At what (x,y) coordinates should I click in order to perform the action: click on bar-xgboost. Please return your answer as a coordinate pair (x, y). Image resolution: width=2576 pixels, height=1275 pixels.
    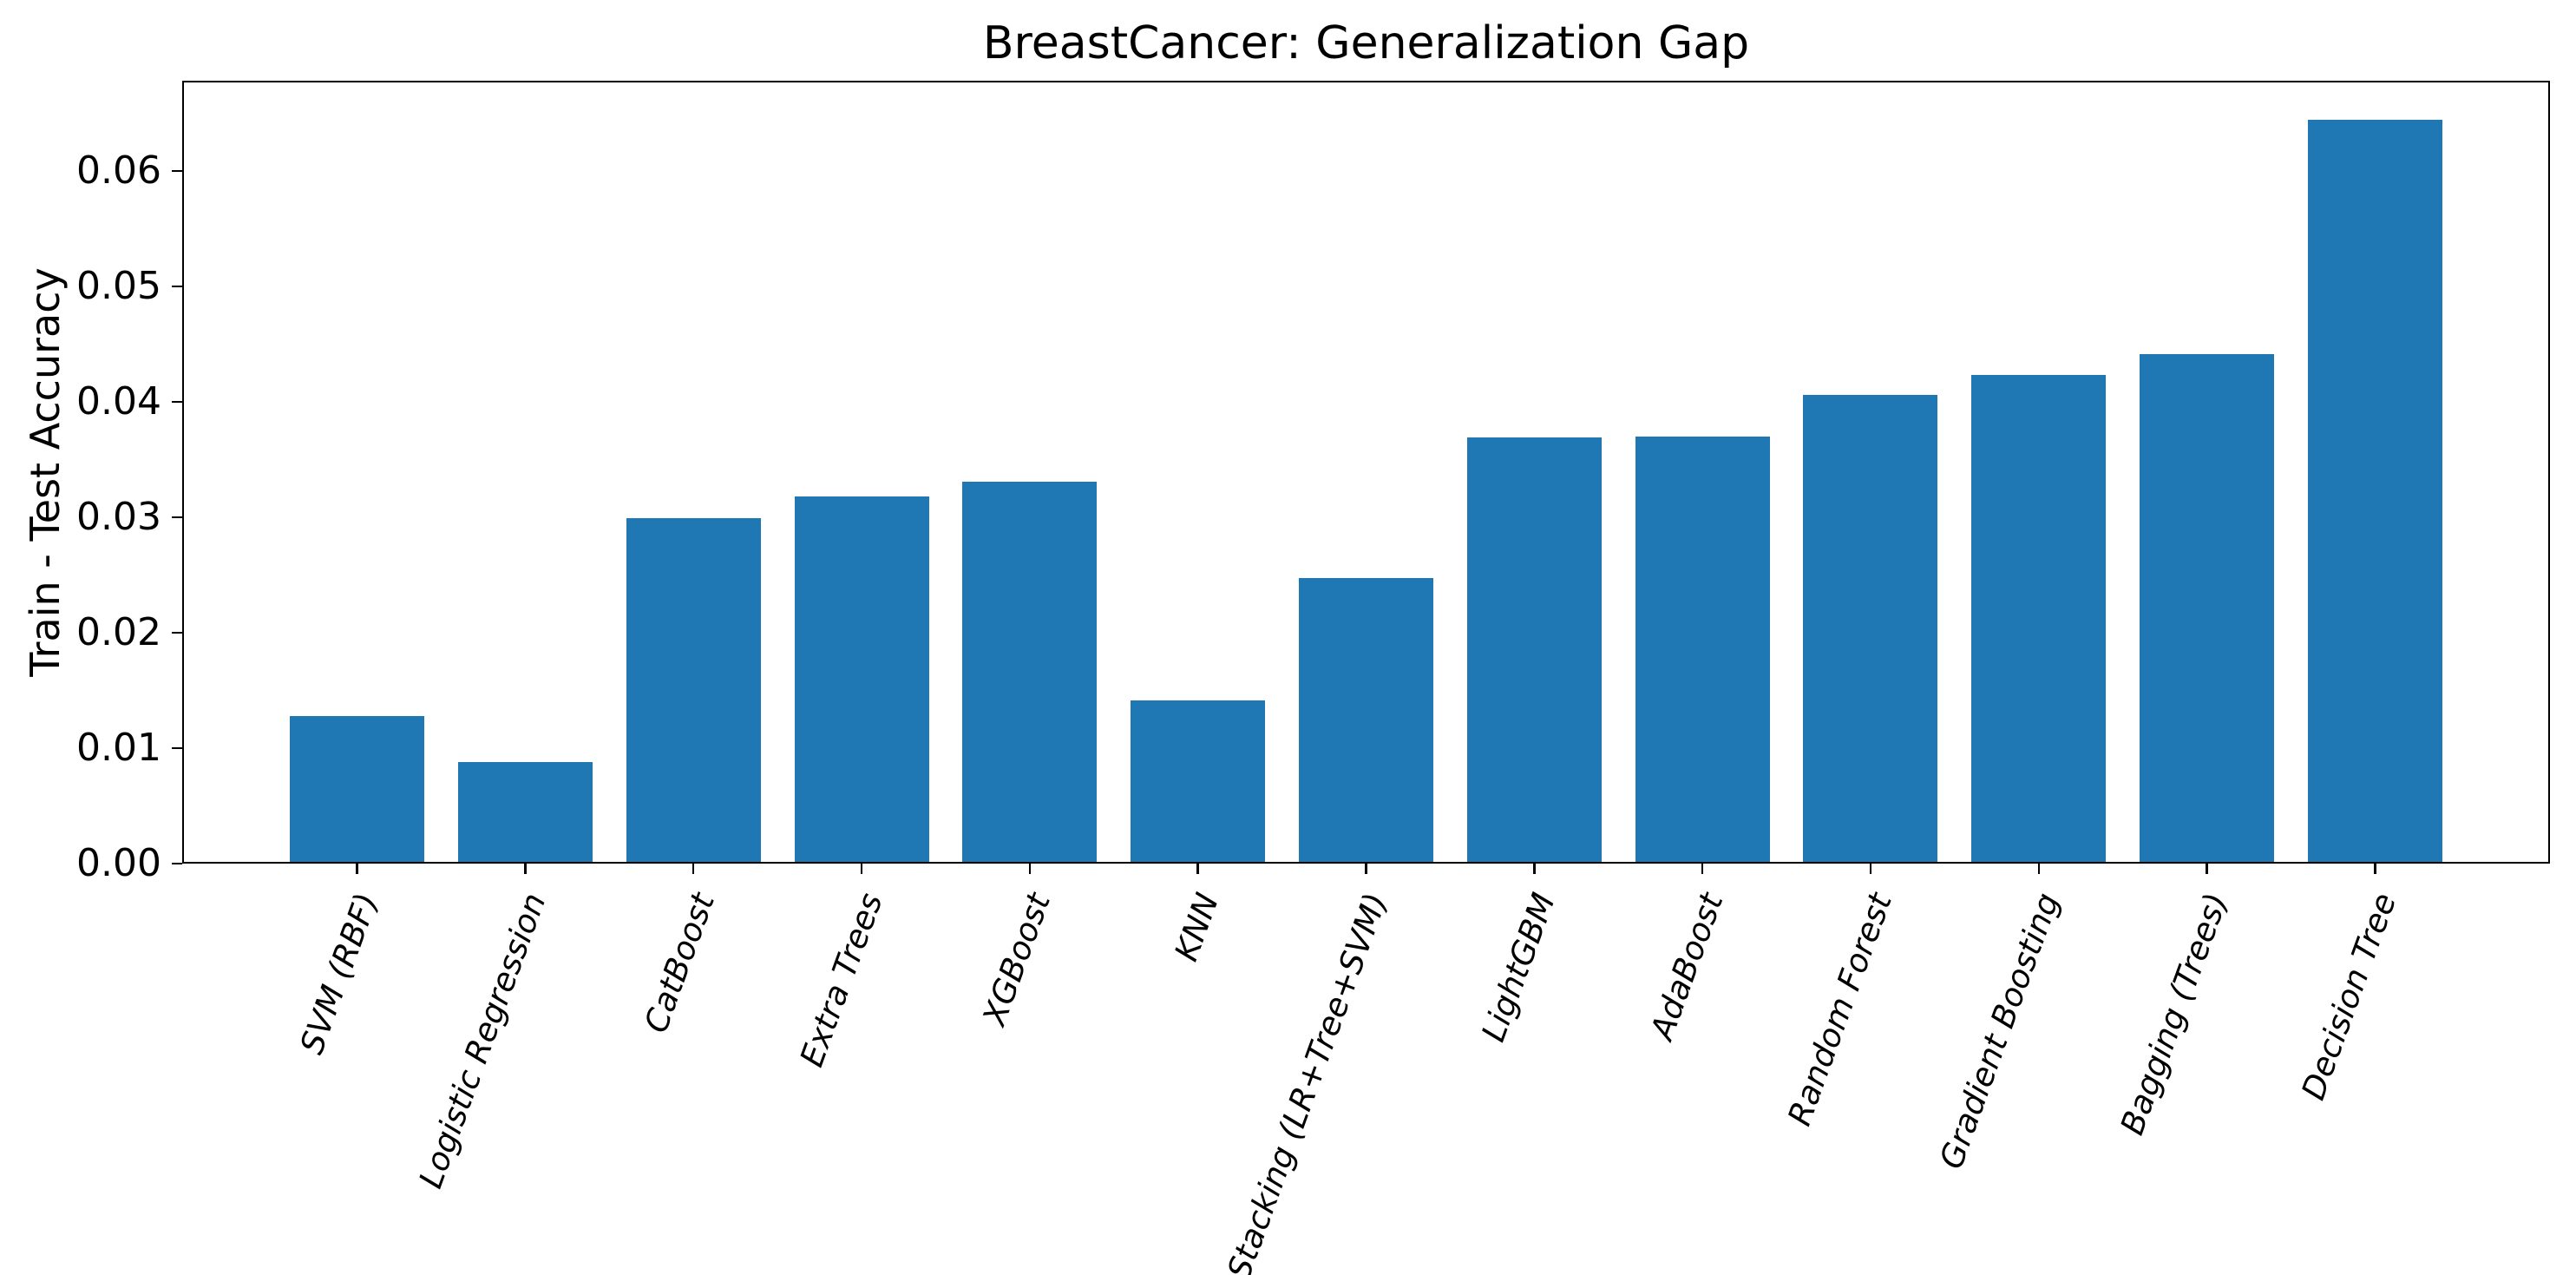
    Looking at the image, I should click on (1030, 672).